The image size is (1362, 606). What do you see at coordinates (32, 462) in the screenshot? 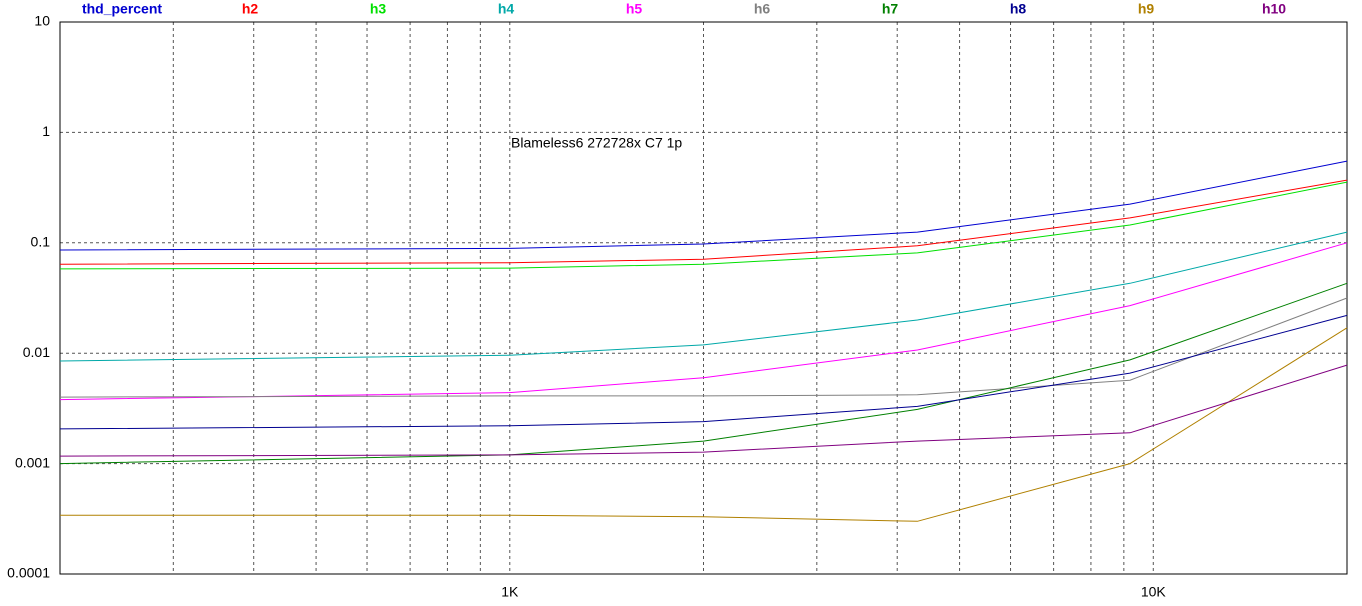
I see `y-tick-label: 0.001` at bounding box center [32, 462].